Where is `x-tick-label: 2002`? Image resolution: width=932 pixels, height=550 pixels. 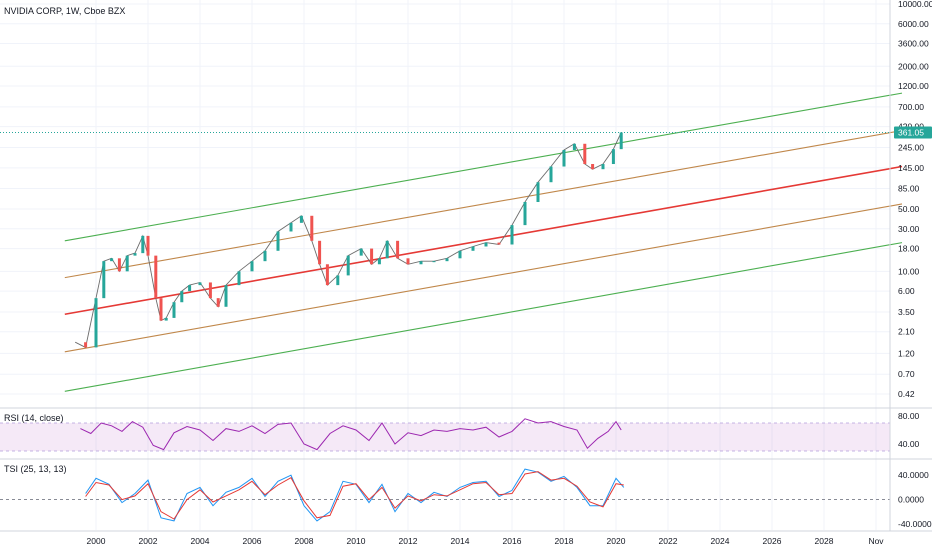 x-tick-label: 2002 is located at coordinates (148, 541).